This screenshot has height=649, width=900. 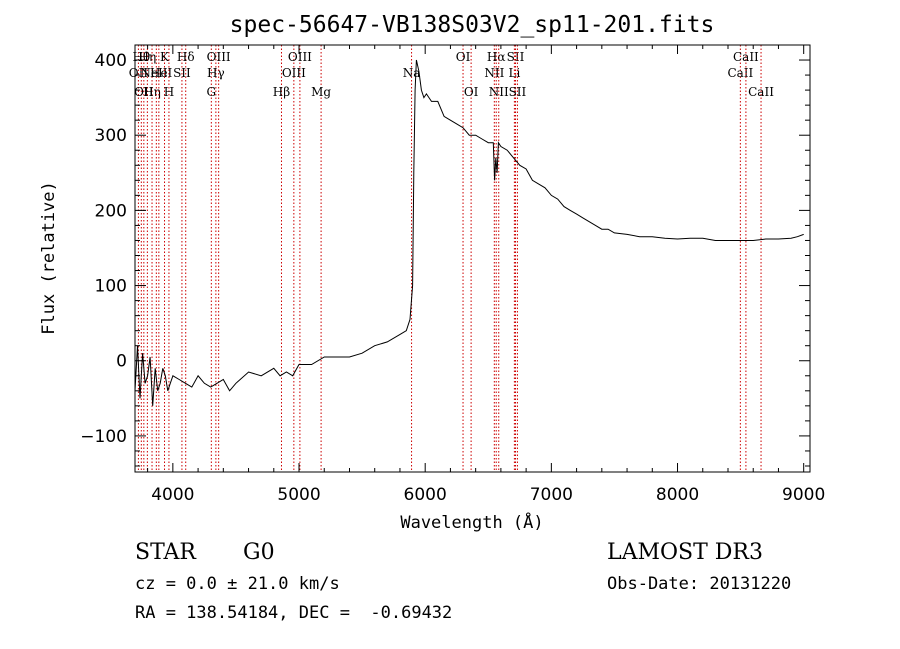 I want to click on emission-line-label: Hβ, so click(x=281, y=92).